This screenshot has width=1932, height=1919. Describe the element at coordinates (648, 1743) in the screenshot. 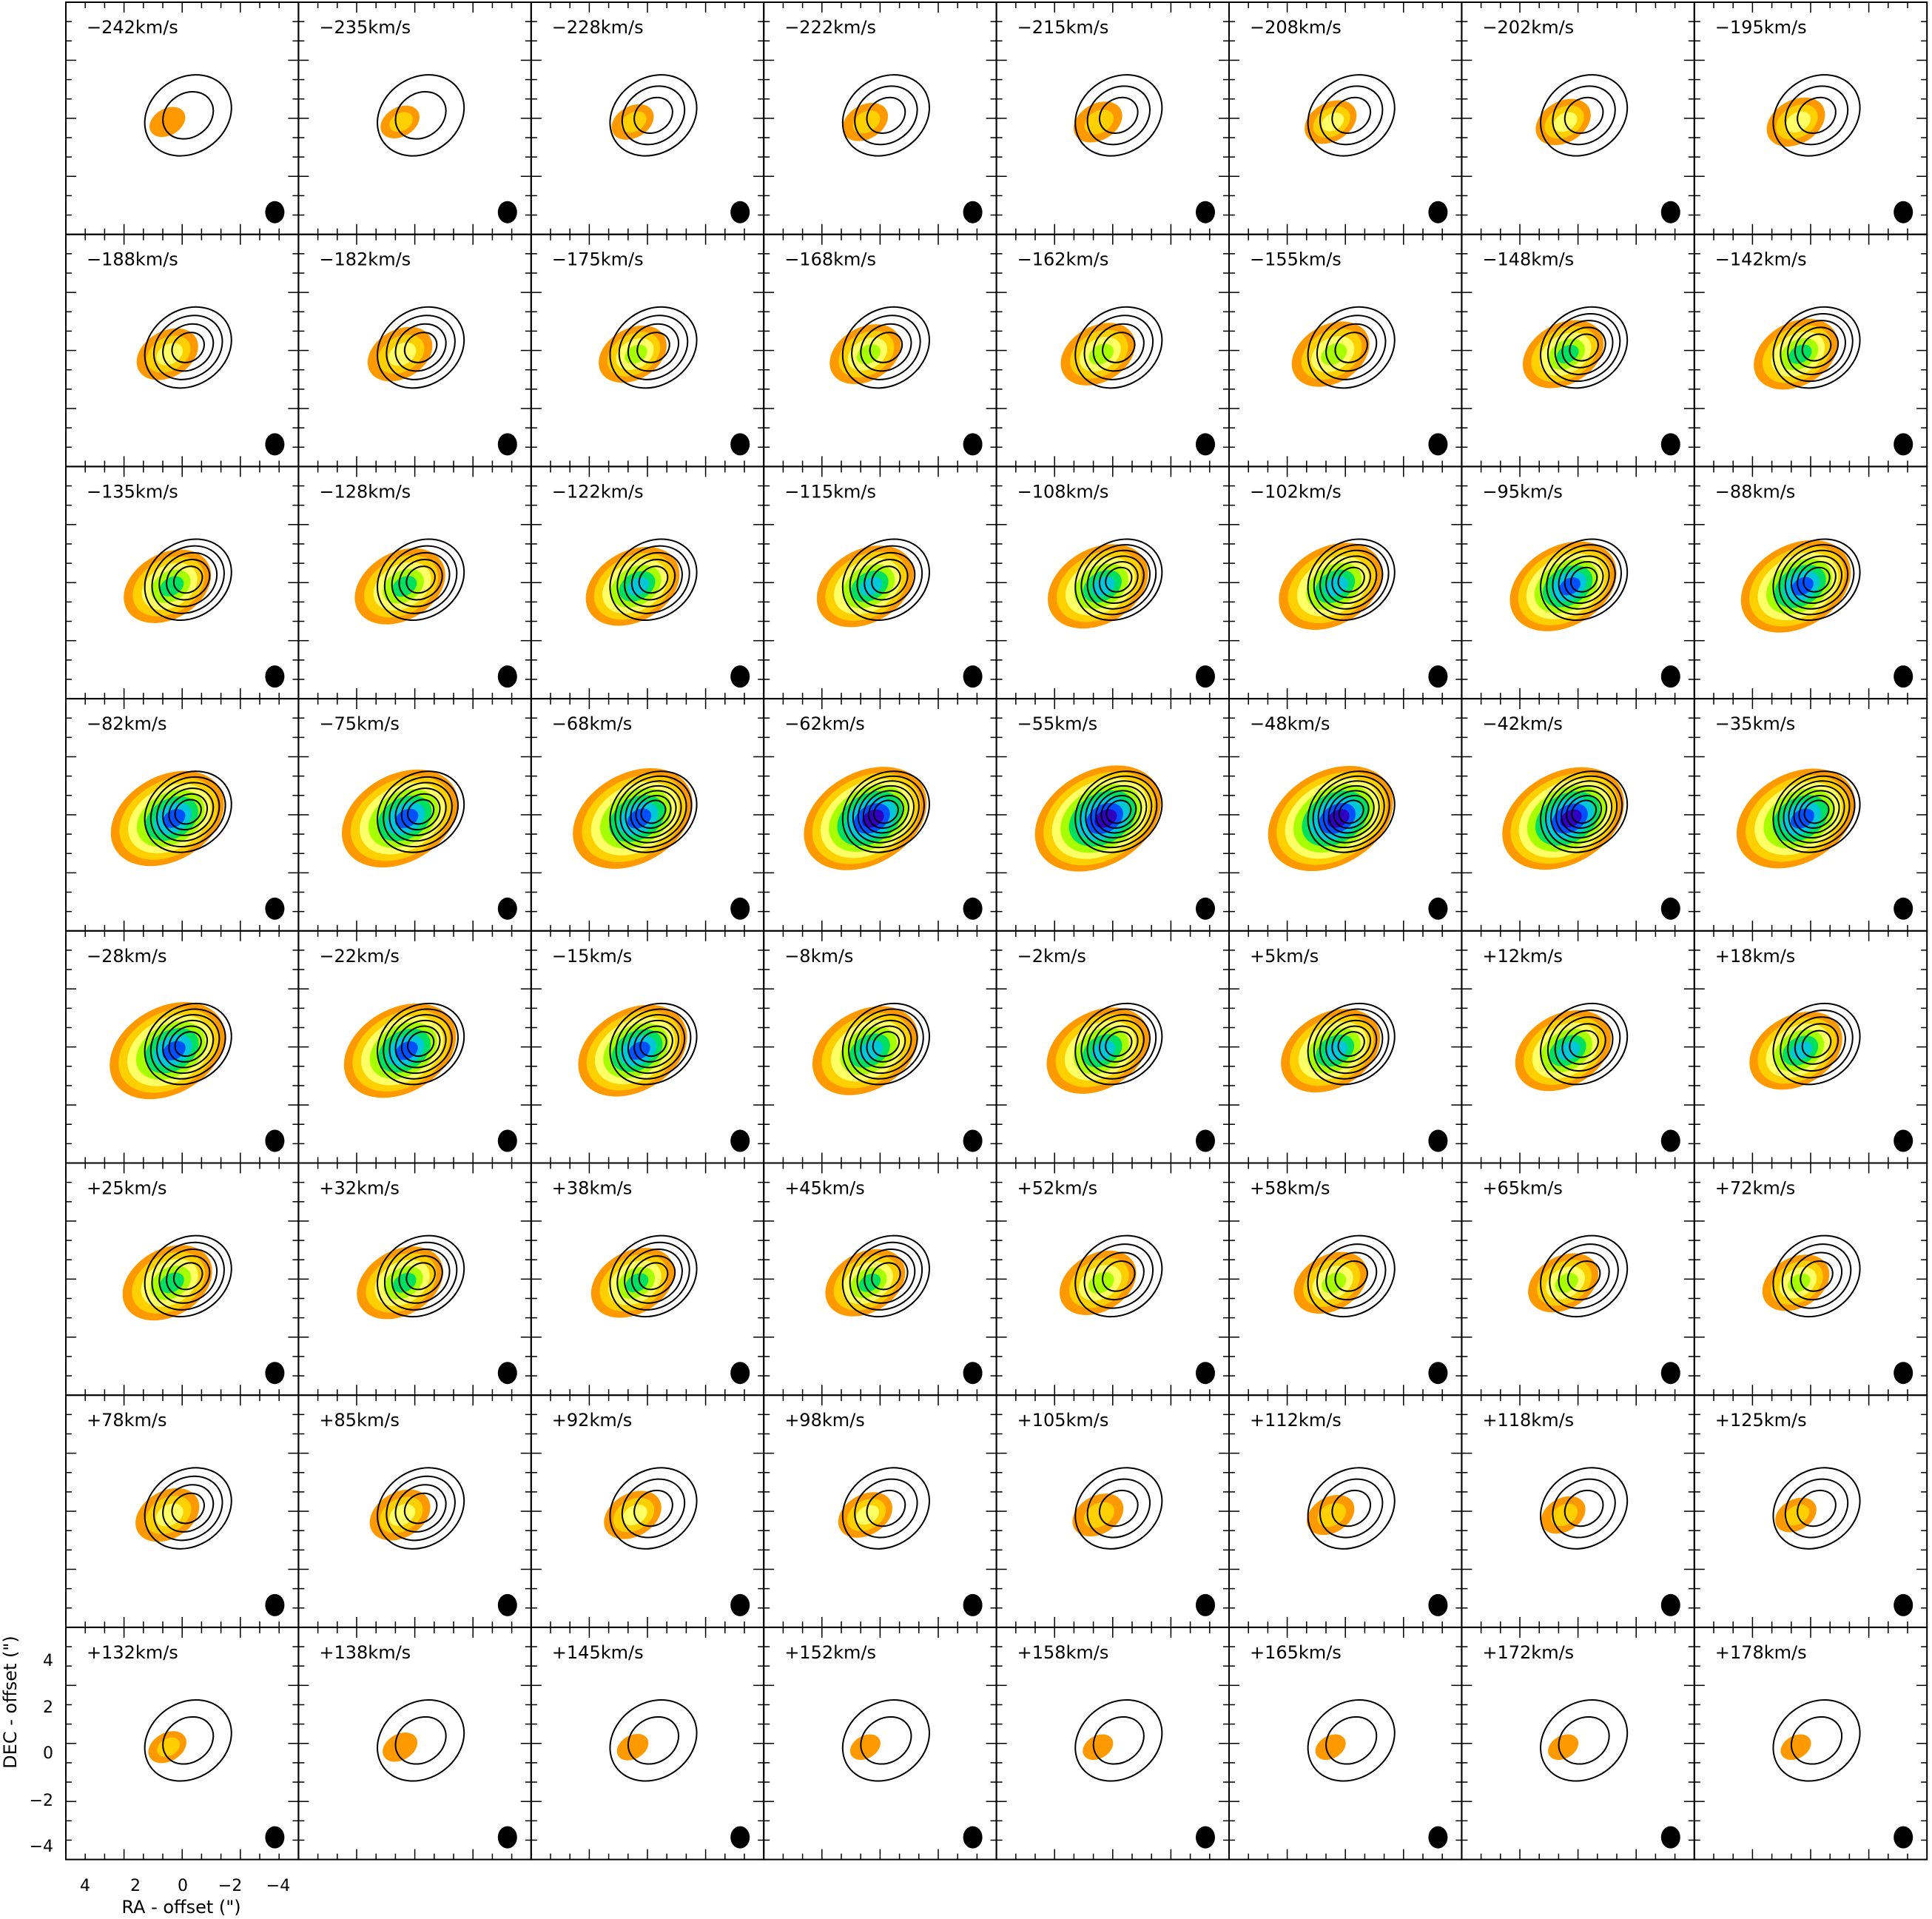

I see `channel-panel: +145km/s` at that location.